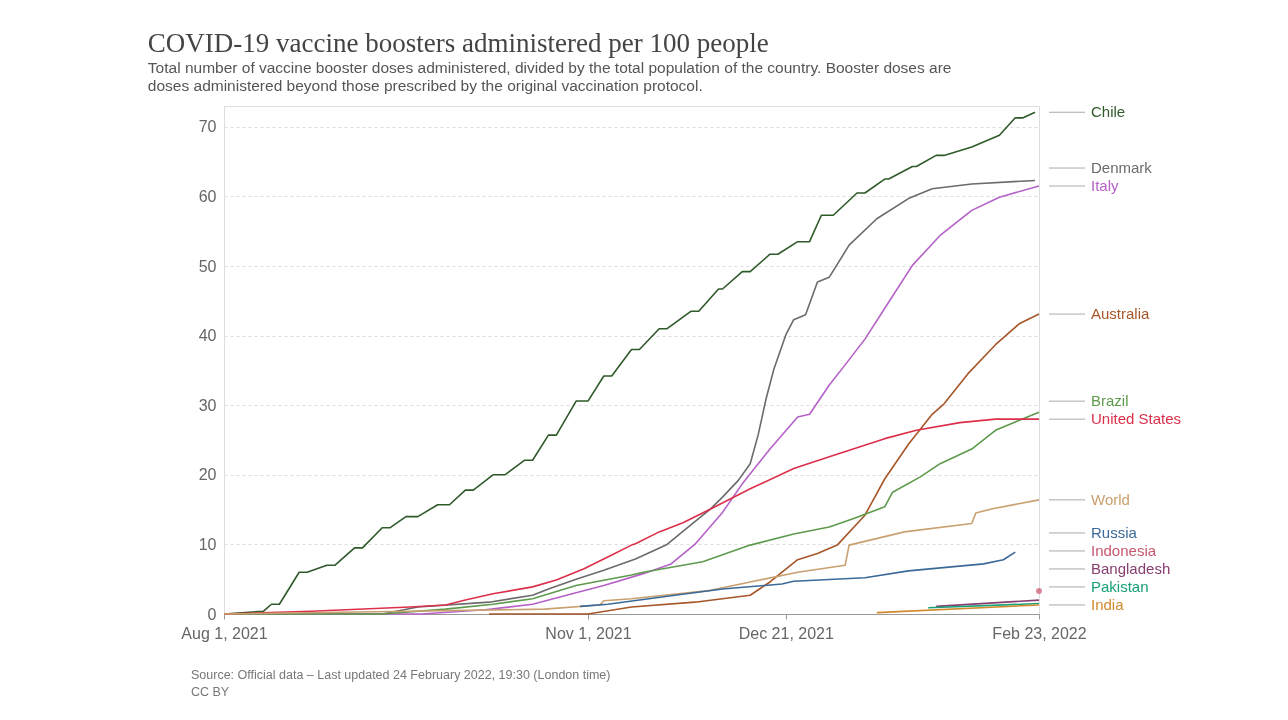  What do you see at coordinates (458, 43) in the screenshot?
I see `chart-title: COVID-19 vaccine boosters administered per 100 people` at bounding box center [458, 43].